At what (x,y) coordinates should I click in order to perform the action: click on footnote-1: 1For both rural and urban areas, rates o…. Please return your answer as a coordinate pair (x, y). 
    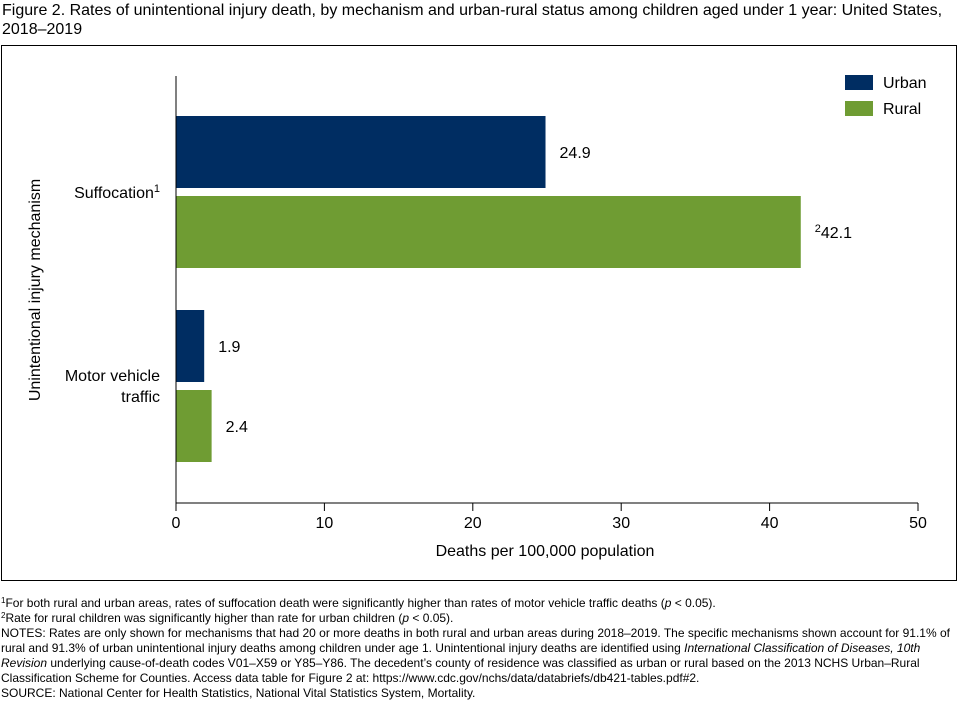
    Looking at the image, I should click on (358, 603).